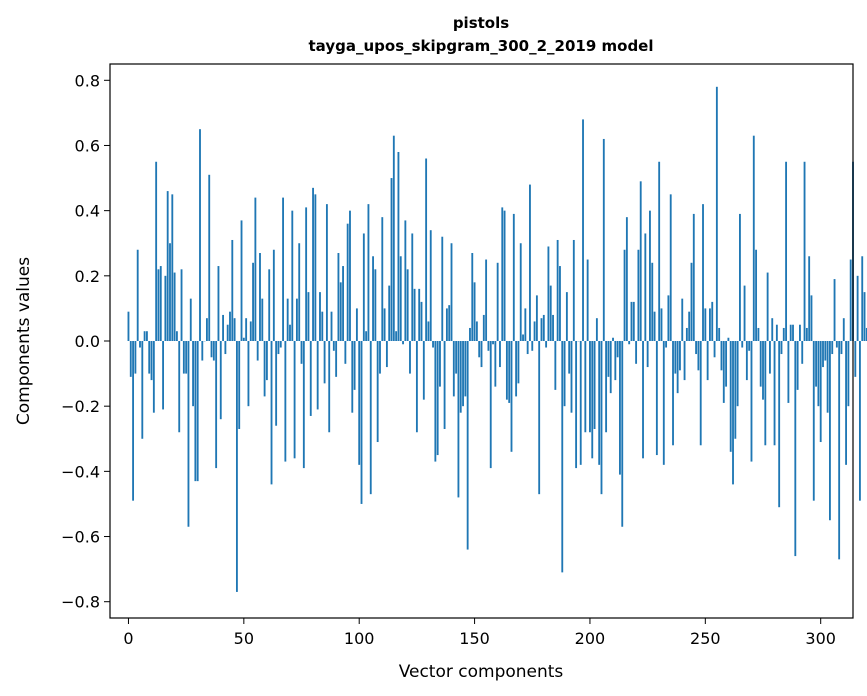 Image resolution: width=867 pixels, height=696 pixels. I want to click on chart-subtitle: tayga_upos_skipgram_300_2_2019 model, so click(481, 46).